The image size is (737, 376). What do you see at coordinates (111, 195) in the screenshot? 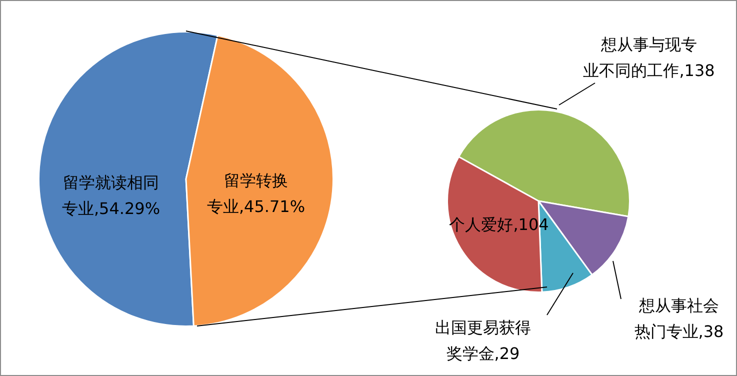
I see `slice-label: 留学就读相同专业,54.29%` at bounding box center [111, 195].